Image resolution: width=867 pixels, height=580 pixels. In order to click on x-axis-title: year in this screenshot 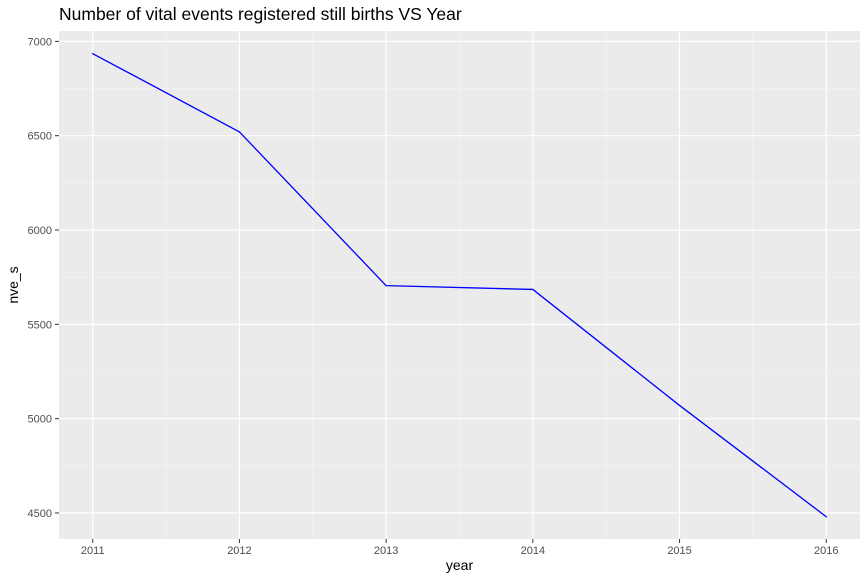, I will do `click(460, 565)`.